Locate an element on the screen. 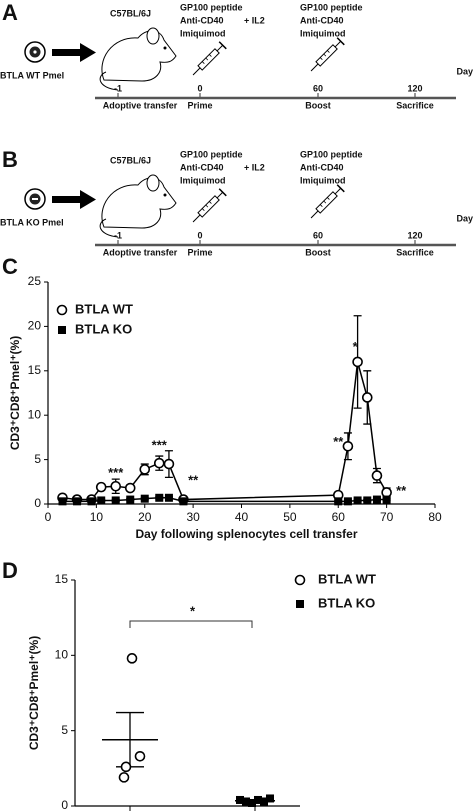  panel-letter: A is located at coordinates (10, 12).